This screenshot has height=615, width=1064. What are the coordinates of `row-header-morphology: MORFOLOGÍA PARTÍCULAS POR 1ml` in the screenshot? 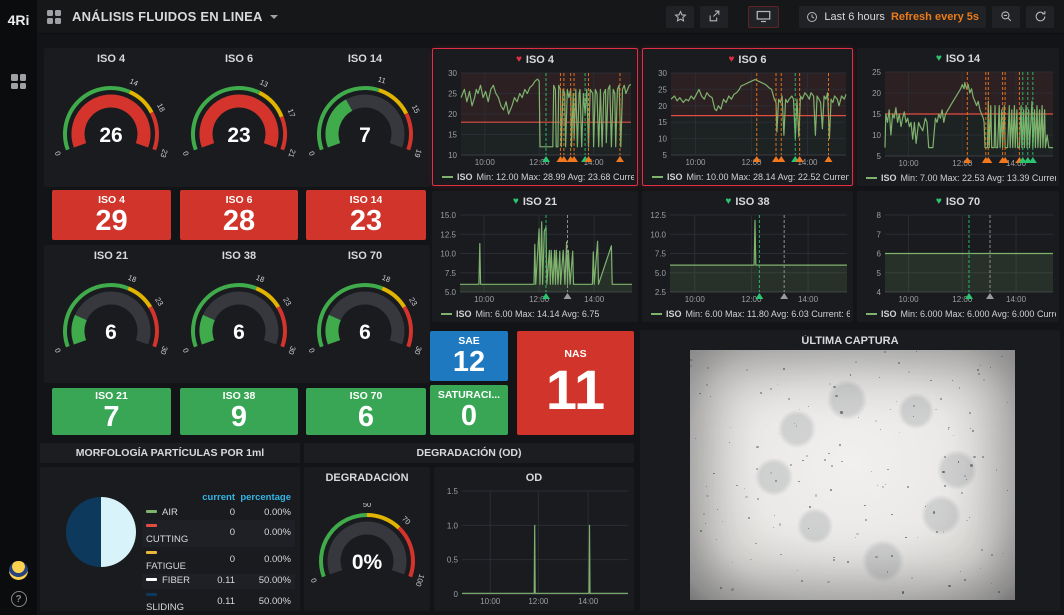 It's located at (170, 453).